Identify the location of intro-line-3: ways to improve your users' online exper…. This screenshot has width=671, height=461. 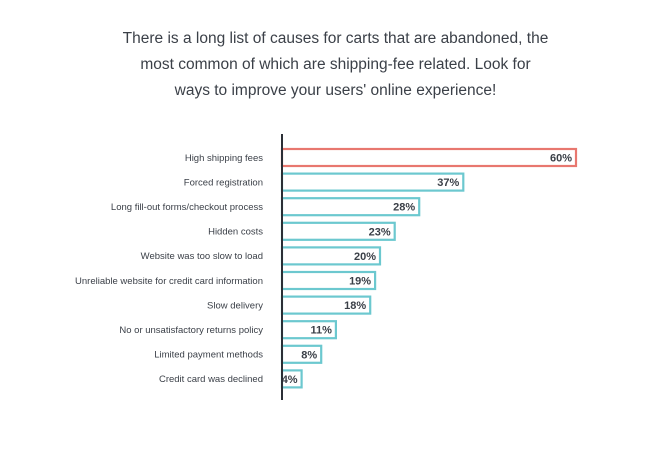
(335, 90).